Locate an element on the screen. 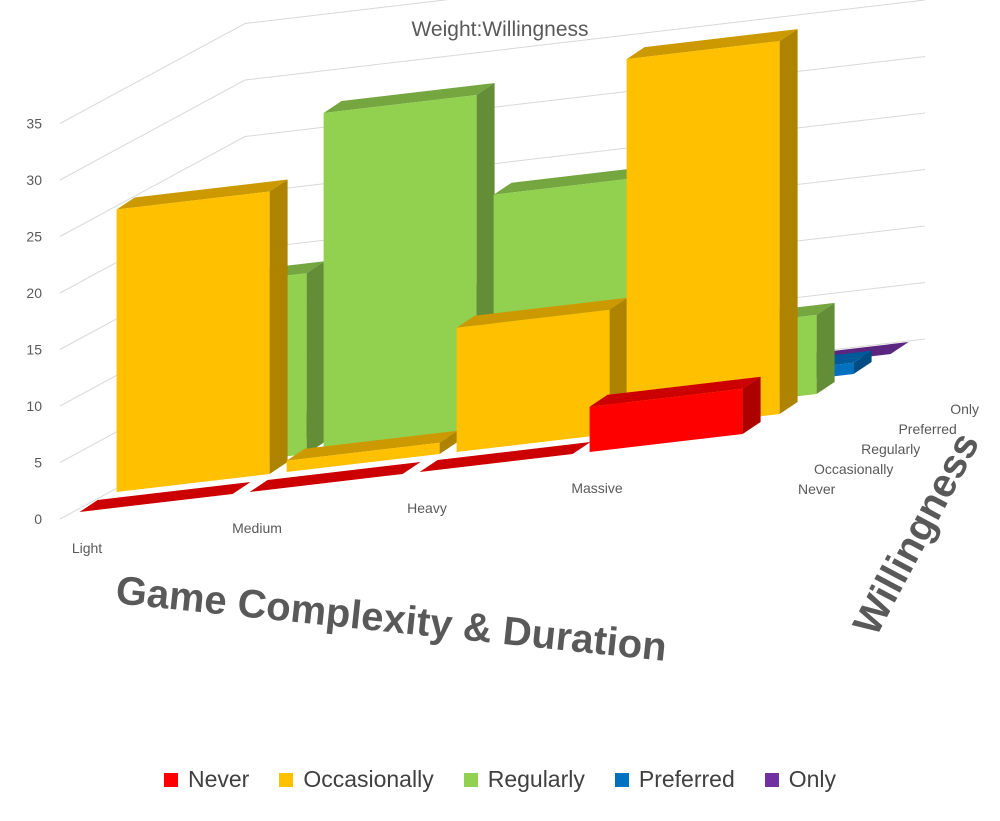 Image resolution: width=1000 pixels, height=821 pixels. y-tick-label: 15 is located at coordinates (34, 350).